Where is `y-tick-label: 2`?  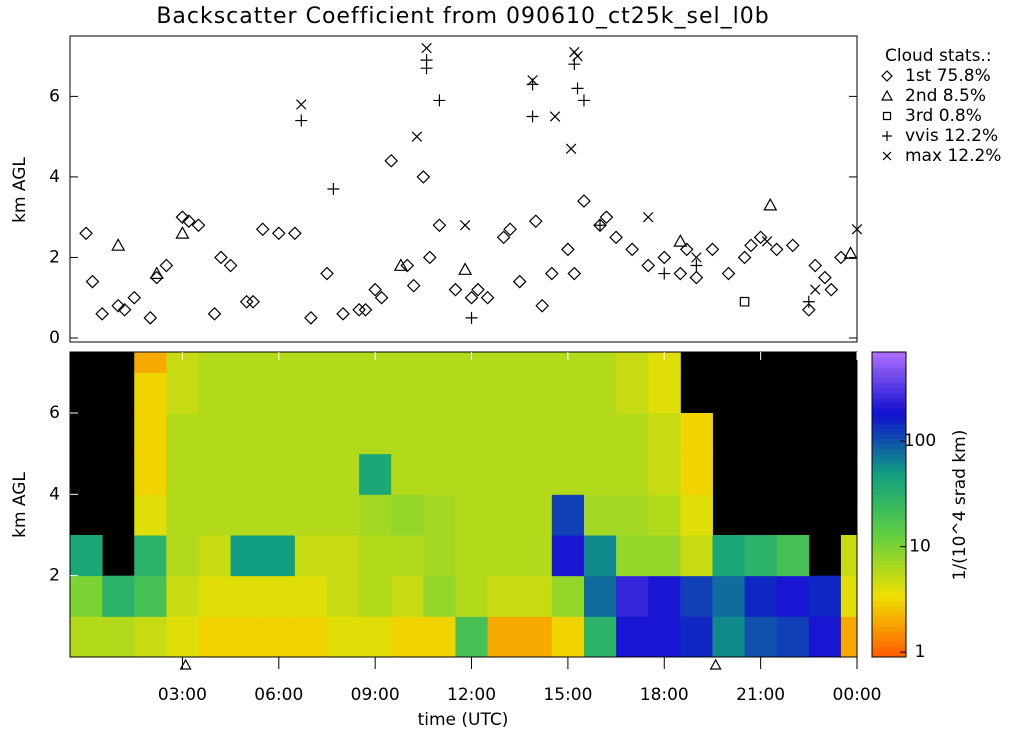 y-tick-label: 2 is located at coordinates (54, 576).